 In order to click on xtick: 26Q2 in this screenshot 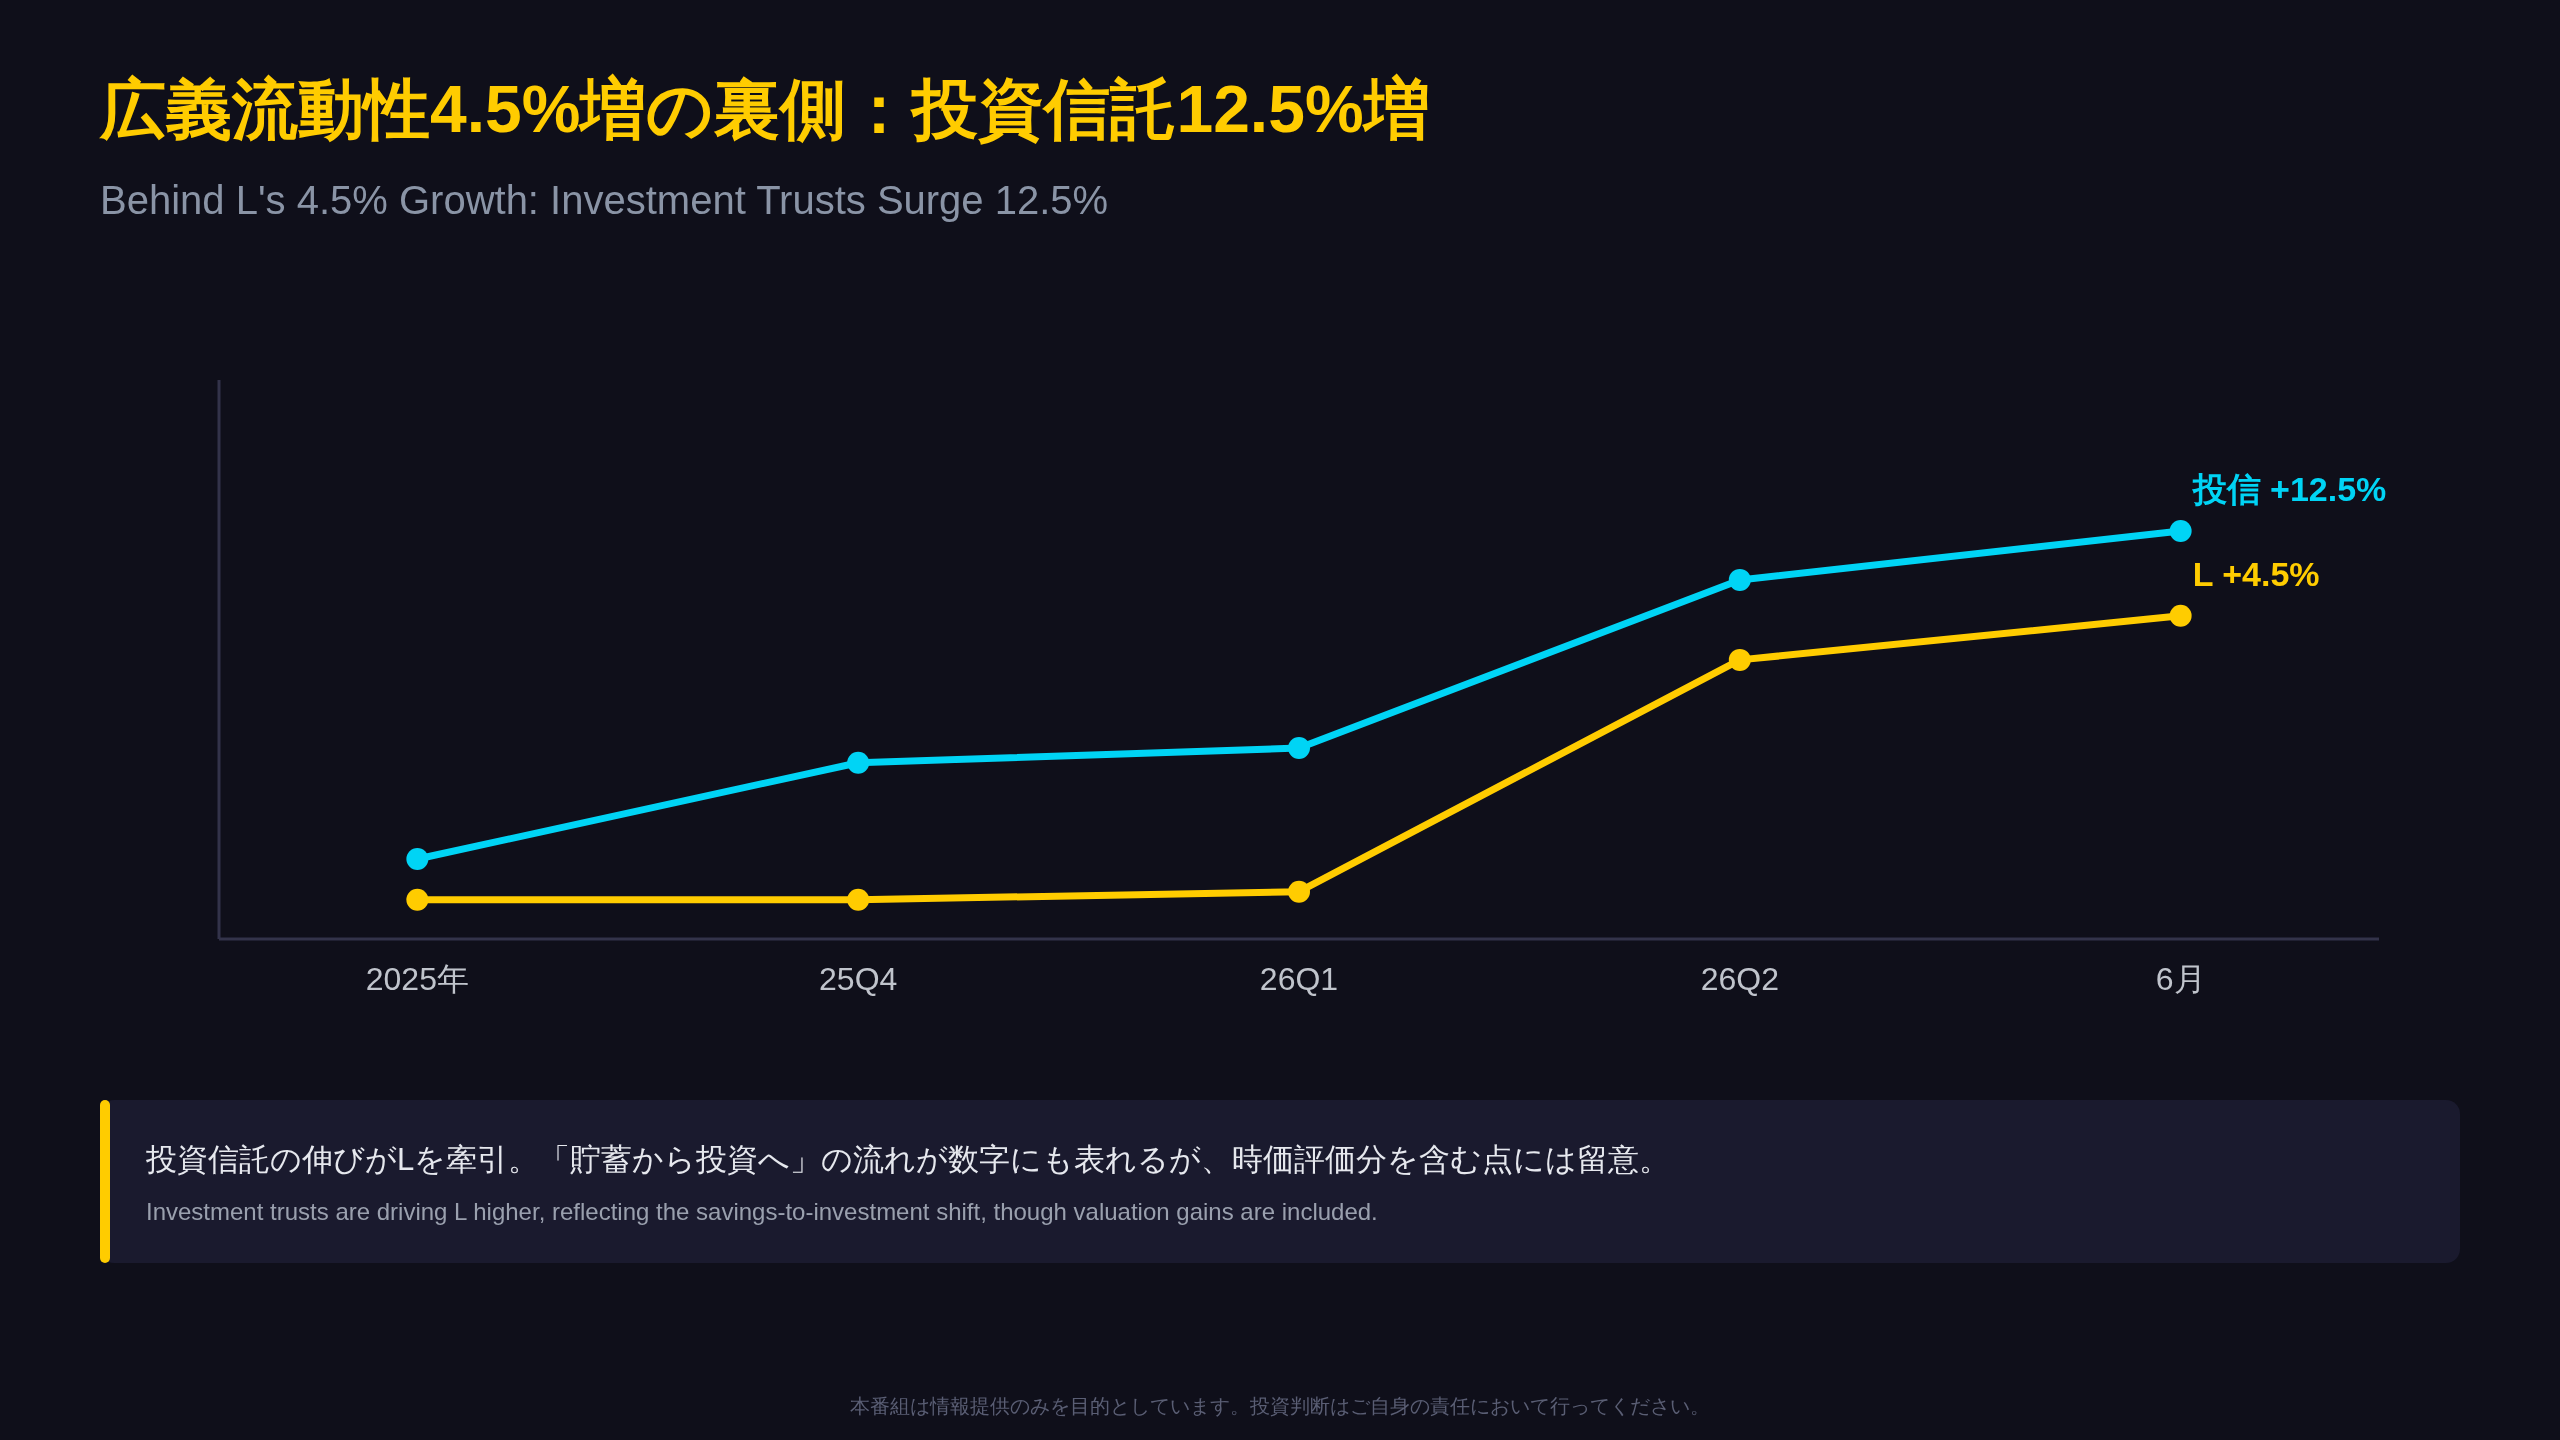, I will do `click(1739, 979)`.